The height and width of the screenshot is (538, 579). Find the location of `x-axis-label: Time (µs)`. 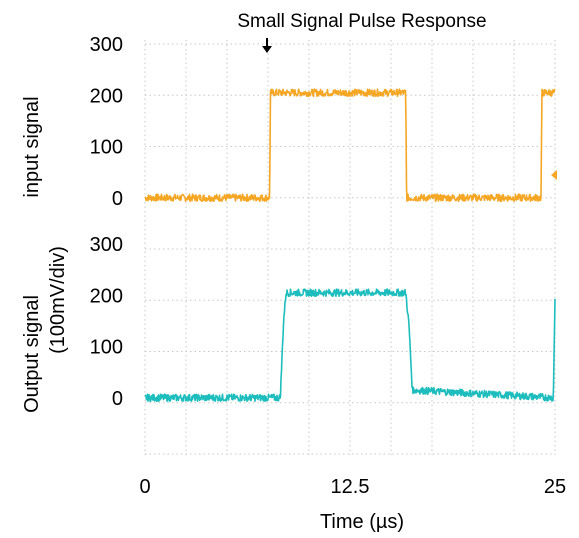

x-axis-label: Time (µs) is located at coordinates (362, 522).